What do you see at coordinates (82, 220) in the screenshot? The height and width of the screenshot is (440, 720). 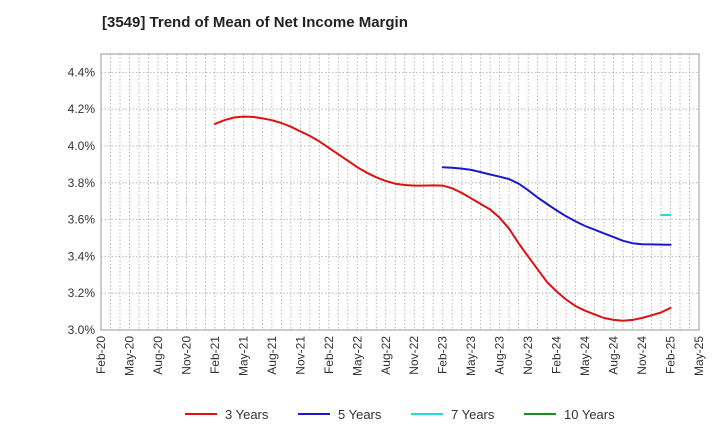 I see `y-tick-label: 3.6%` at bounding box center [82, 220].